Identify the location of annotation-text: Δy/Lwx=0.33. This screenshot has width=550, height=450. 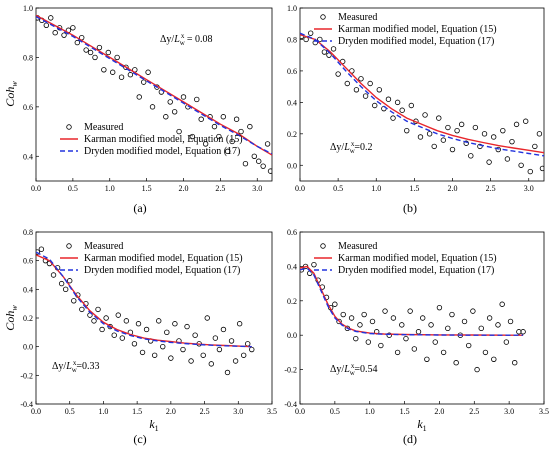
(75, 366).